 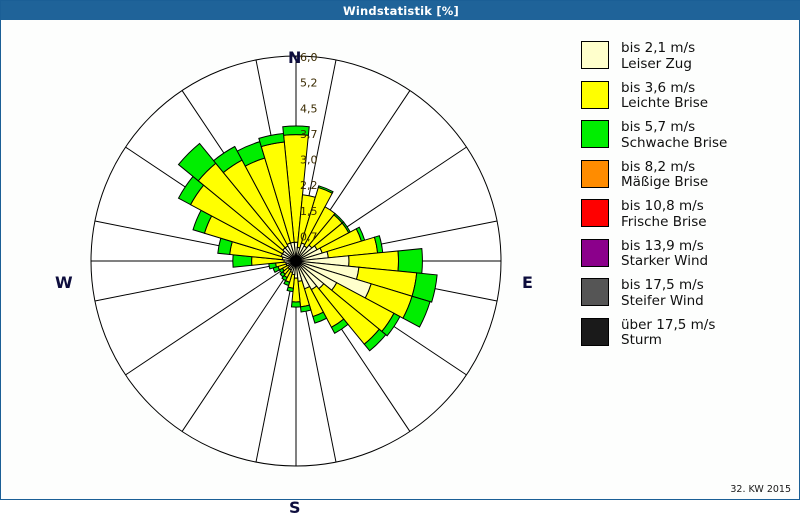 I want to click on legend-beaufort-name: Mäßige Brise, so click(x=665, y=182).